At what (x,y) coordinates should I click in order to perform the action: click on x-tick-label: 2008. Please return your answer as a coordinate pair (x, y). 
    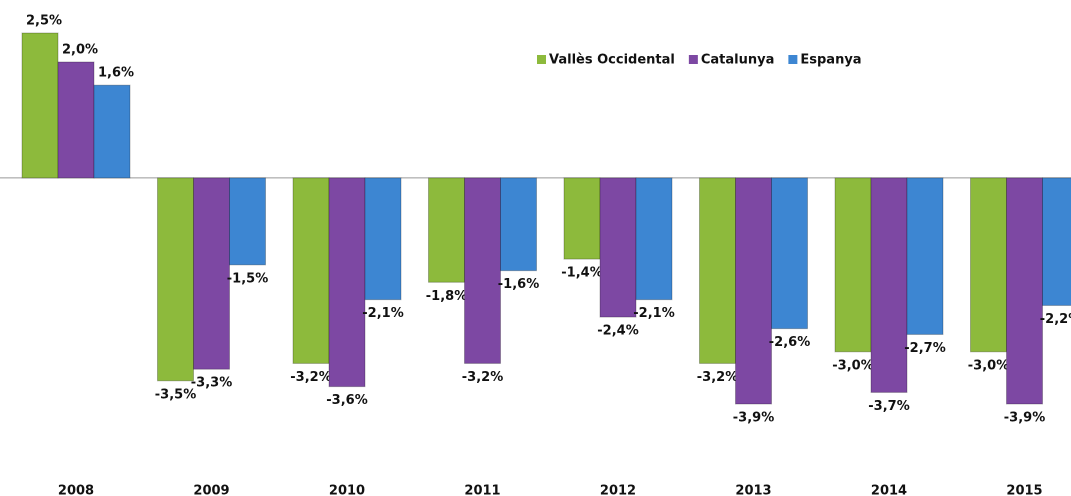
    Looking at the image, I should click on (76, 490).